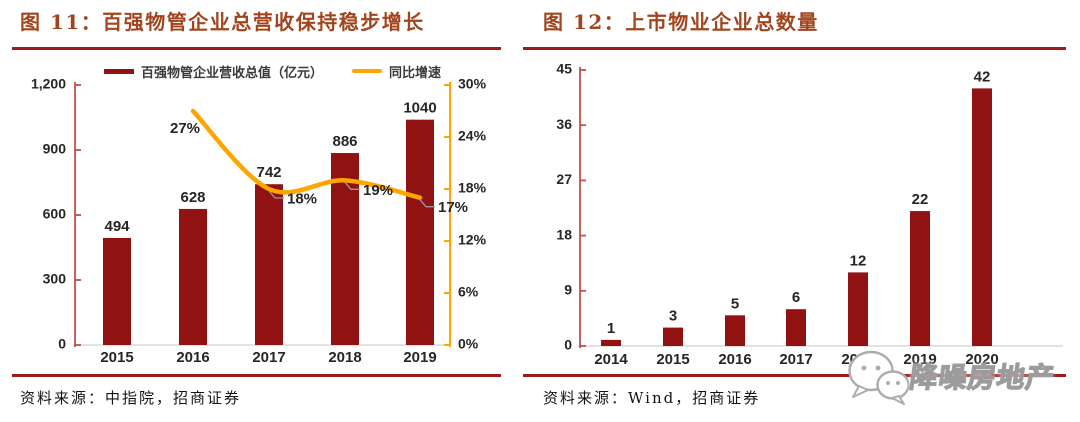 The width and height of the screenshot is (1080, 422). What do you see at coordinates (62, 344) in the screenshot?
I see `left-axis-tick-label: 0` at bounding box center [62, 344].